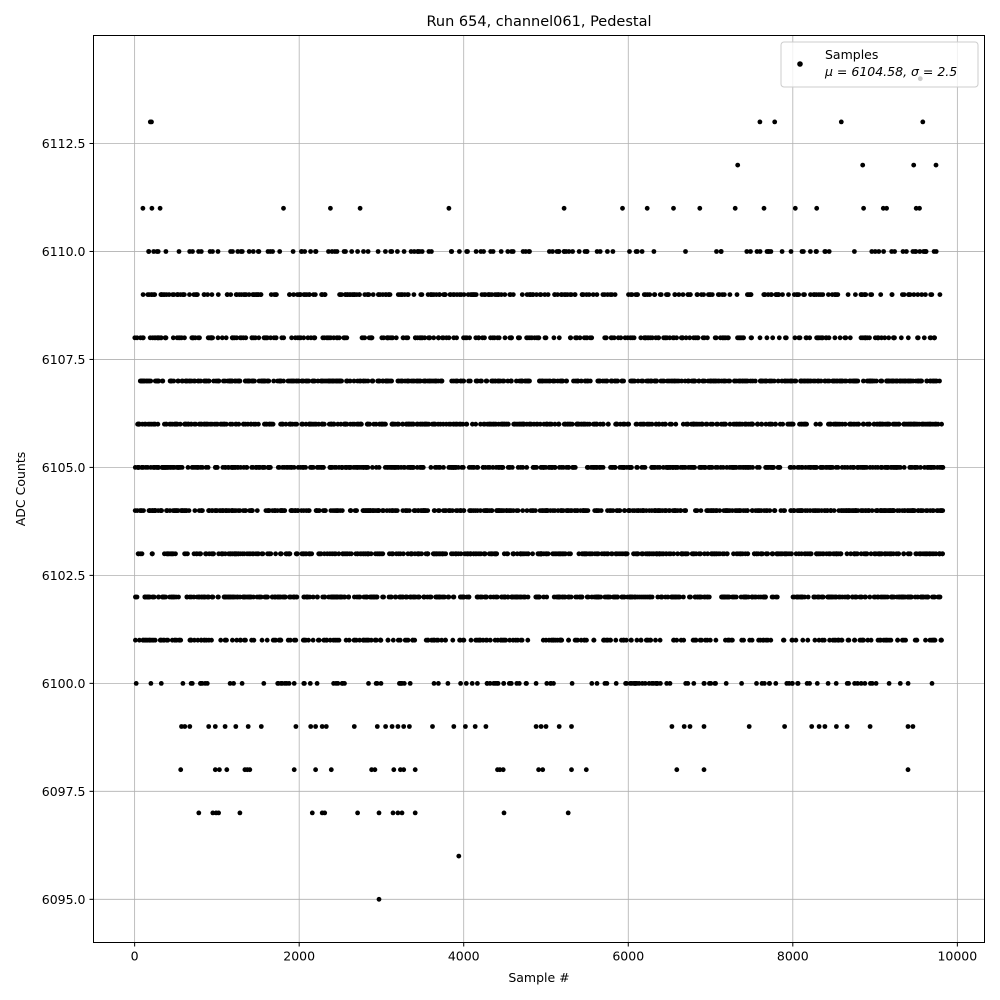 The image size is (1000, 1000). Describe the element at coordinates (957, 956) in the screenshot. I see `x-tick-label: 10000` at that location.